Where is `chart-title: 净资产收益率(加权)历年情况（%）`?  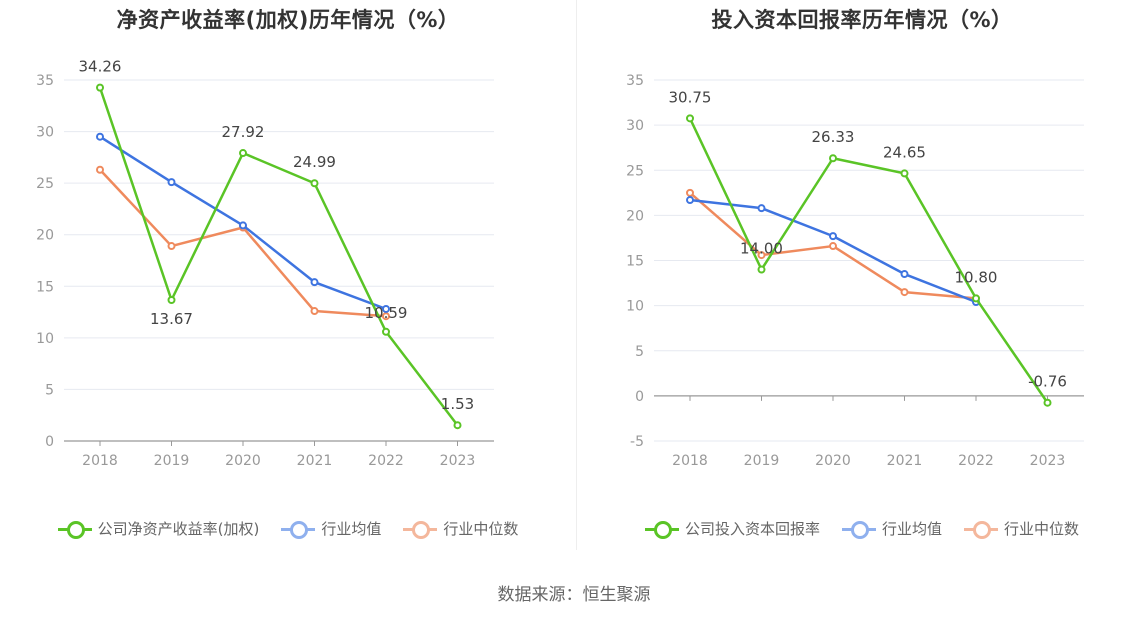 chart-title: 净资产收益率(加权)历年情况（%） is located at coordinates (288, 20).